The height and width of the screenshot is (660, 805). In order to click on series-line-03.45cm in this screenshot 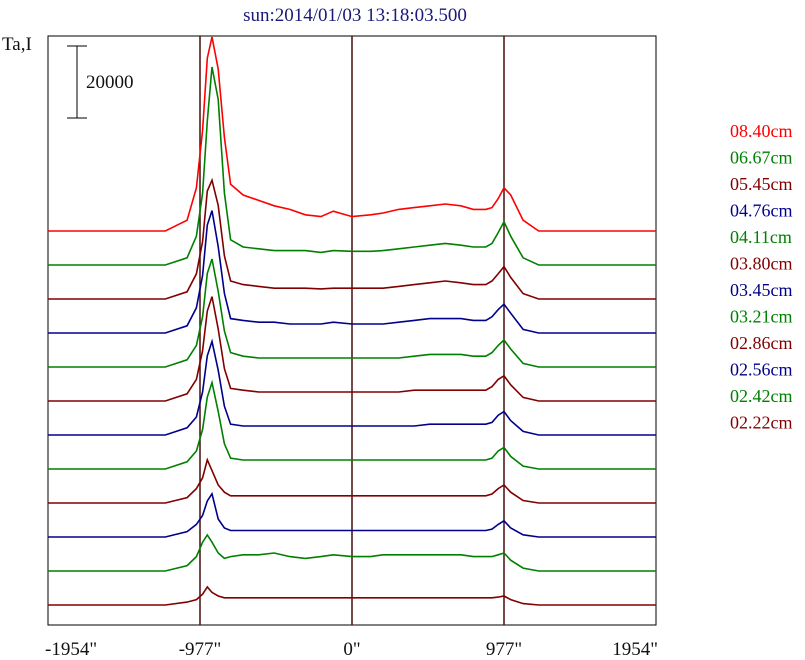, I will do `click(352, 387)`.